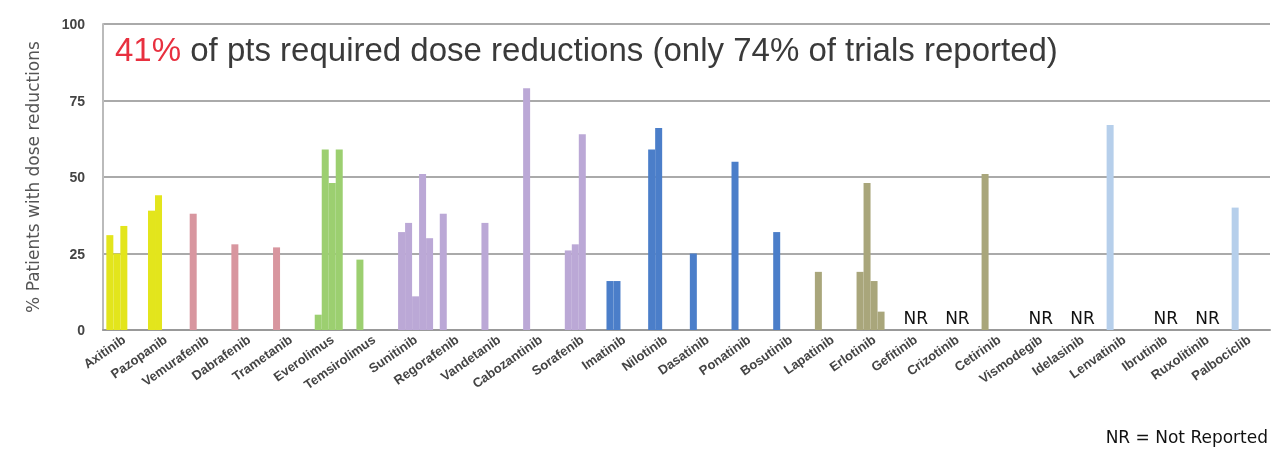  I want to click on y-tick-label: 100, so click(73, 24).